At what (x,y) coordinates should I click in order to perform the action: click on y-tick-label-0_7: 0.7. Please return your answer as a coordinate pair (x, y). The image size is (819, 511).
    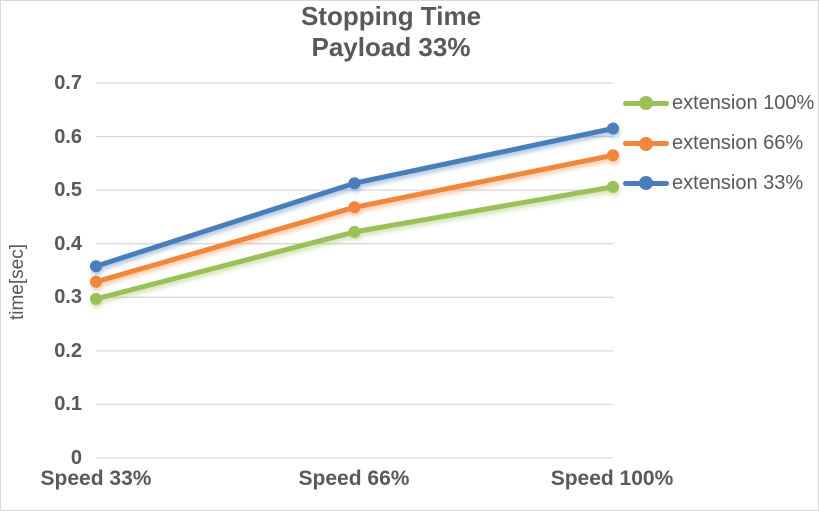
    Looking at the image, I should click on (68, 83).